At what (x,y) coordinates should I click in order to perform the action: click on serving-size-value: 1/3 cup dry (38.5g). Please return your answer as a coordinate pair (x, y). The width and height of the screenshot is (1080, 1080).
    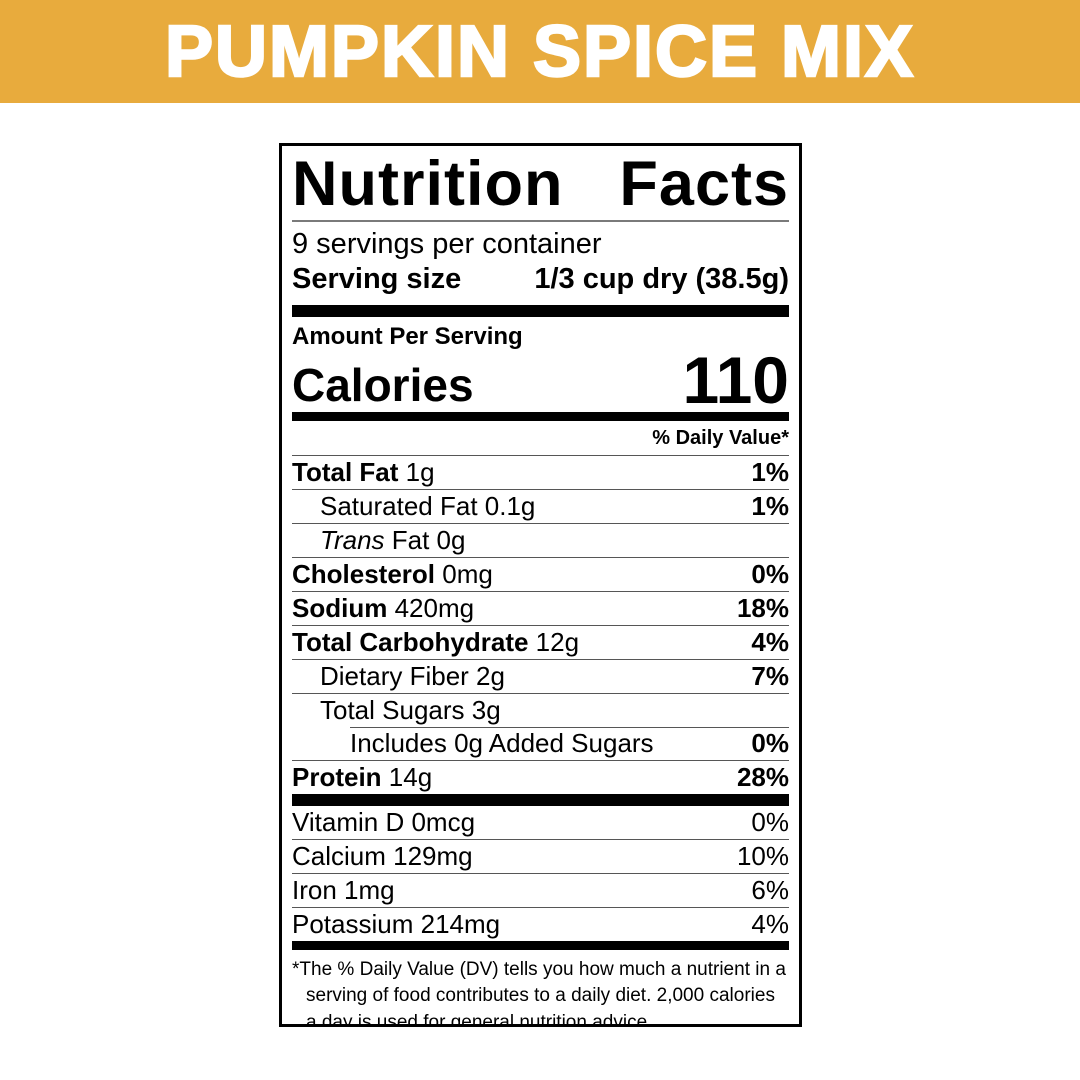
    Looking at the image, I should click on (661, 279).